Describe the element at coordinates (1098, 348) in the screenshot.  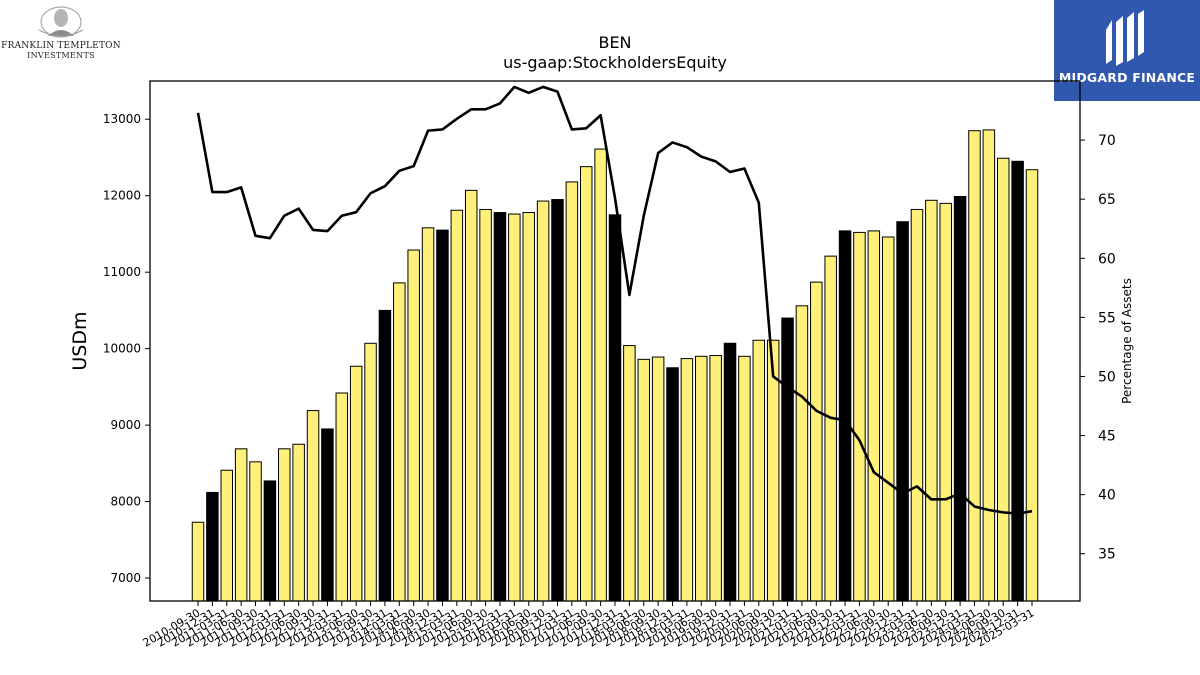
I see `y-axis-right: 35 40 45 50 55 60 65 70` at that location.